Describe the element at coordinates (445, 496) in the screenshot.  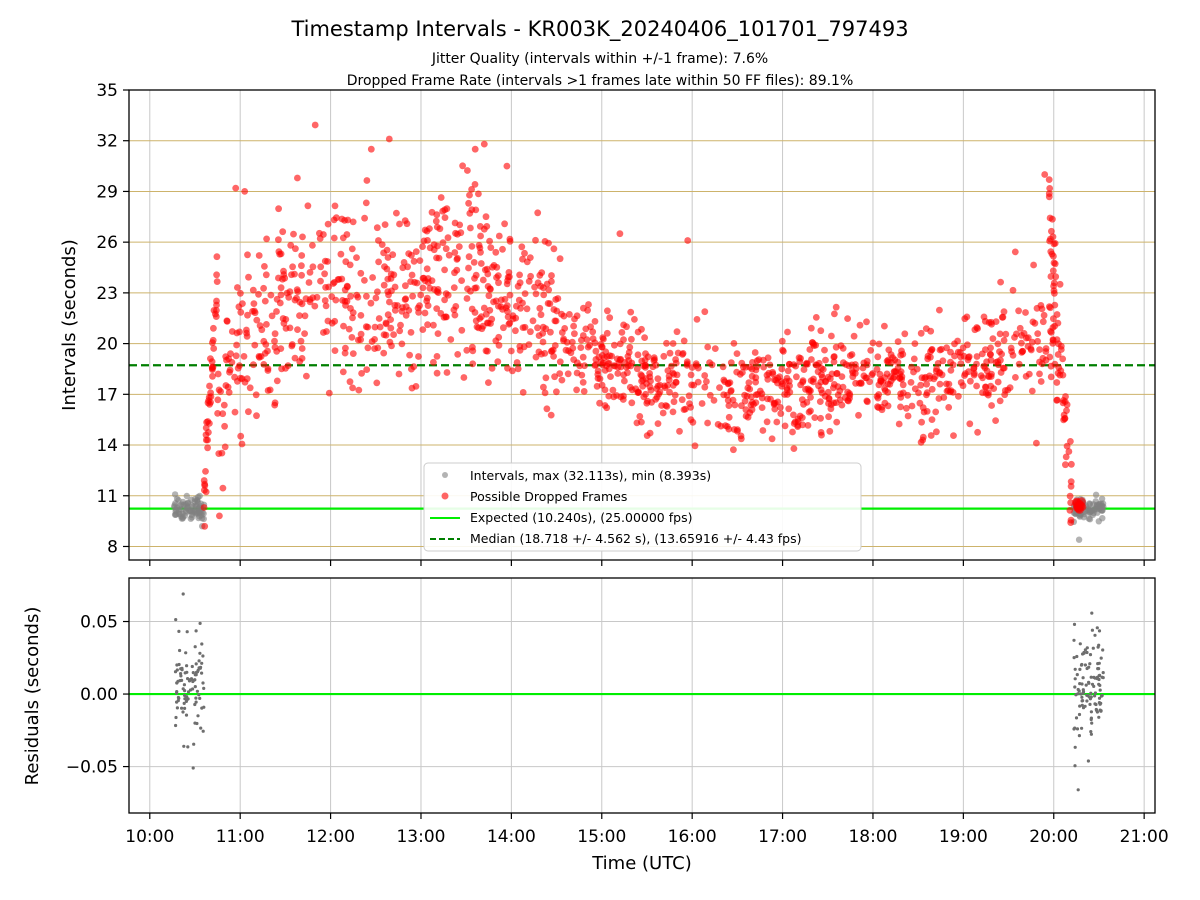
I see `legend-marker-dropped` at that location.